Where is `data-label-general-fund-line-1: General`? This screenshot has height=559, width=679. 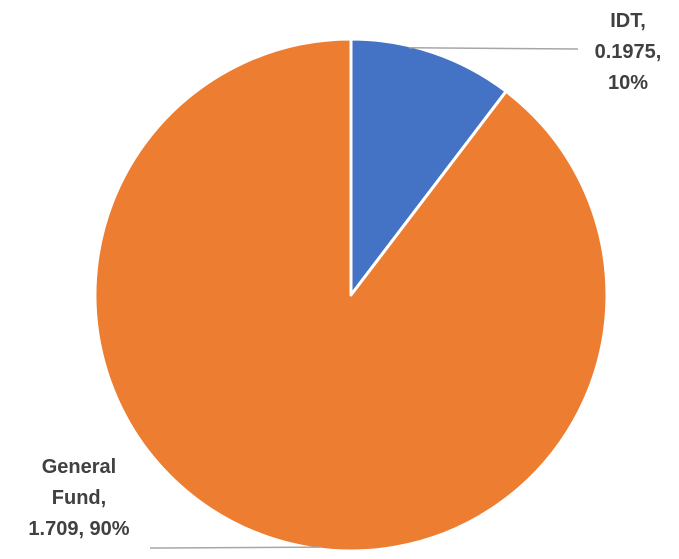
data-label-general-fund-line-1: General is located at coordinates (79, 467).